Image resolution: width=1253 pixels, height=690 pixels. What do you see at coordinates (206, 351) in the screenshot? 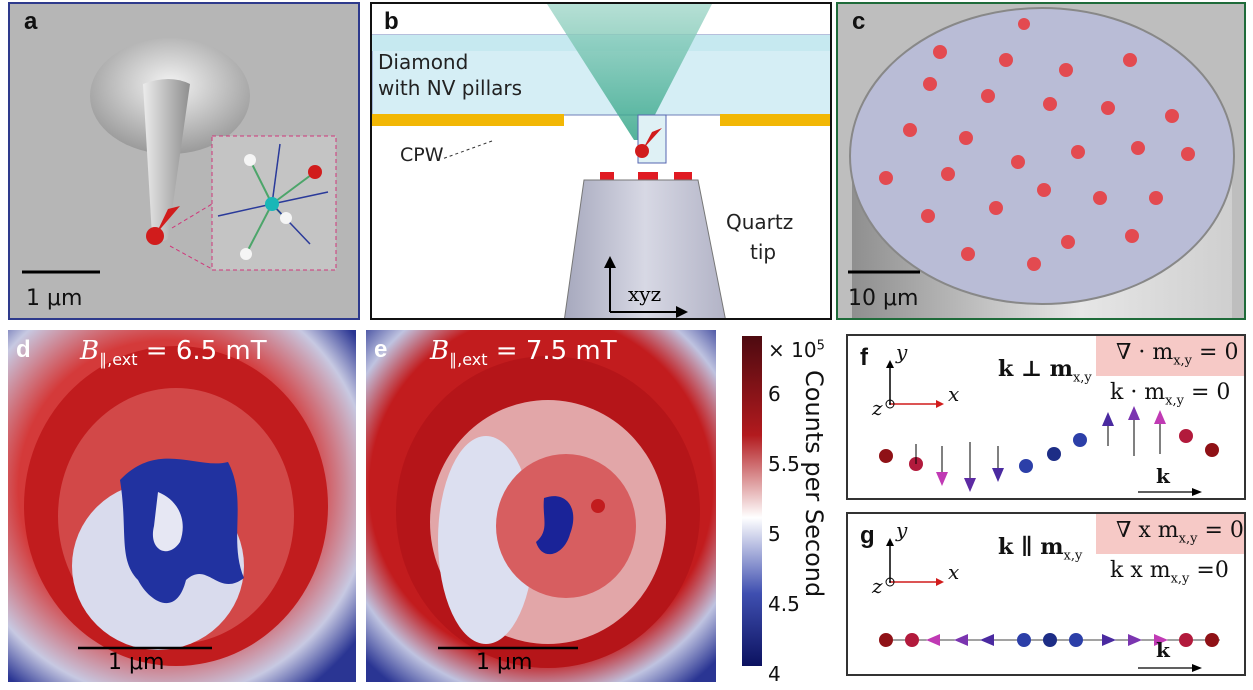
I see `field-value-d: = 6.5 mT` at bounding box center [206, 351].